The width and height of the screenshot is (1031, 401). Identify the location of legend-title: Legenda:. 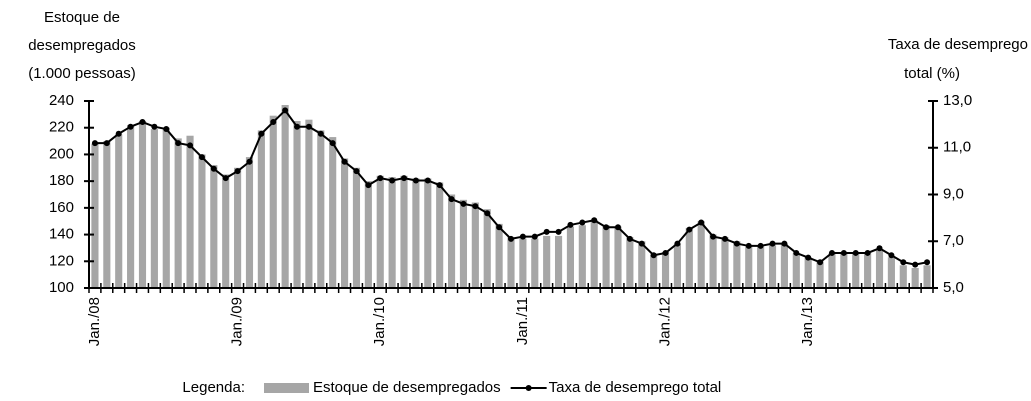
(213, 387).